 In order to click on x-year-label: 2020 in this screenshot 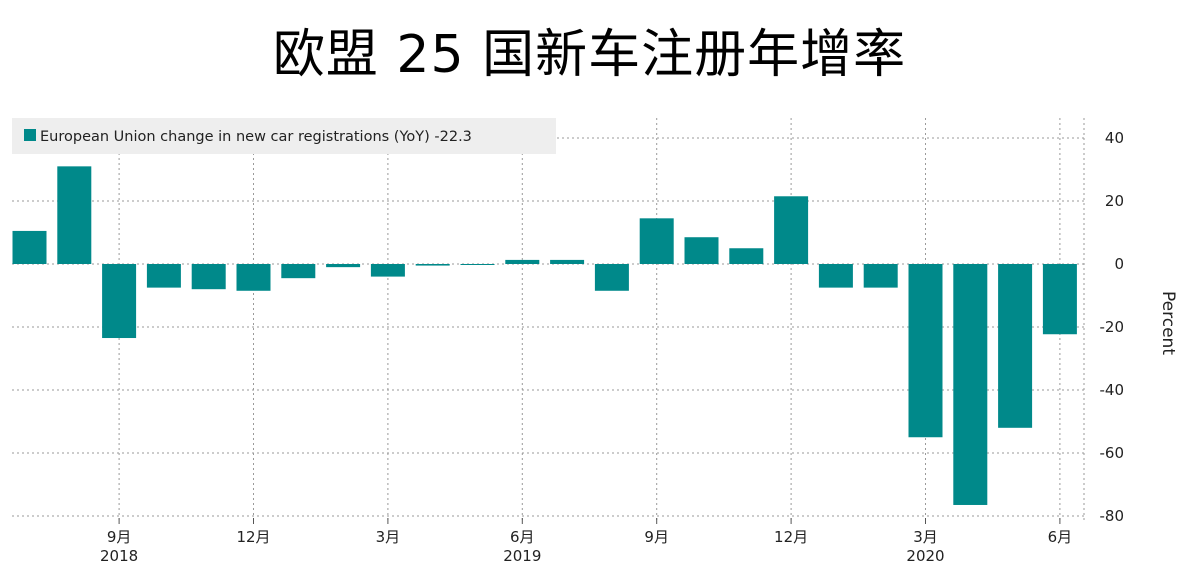, I will do `click(925, 556)`.